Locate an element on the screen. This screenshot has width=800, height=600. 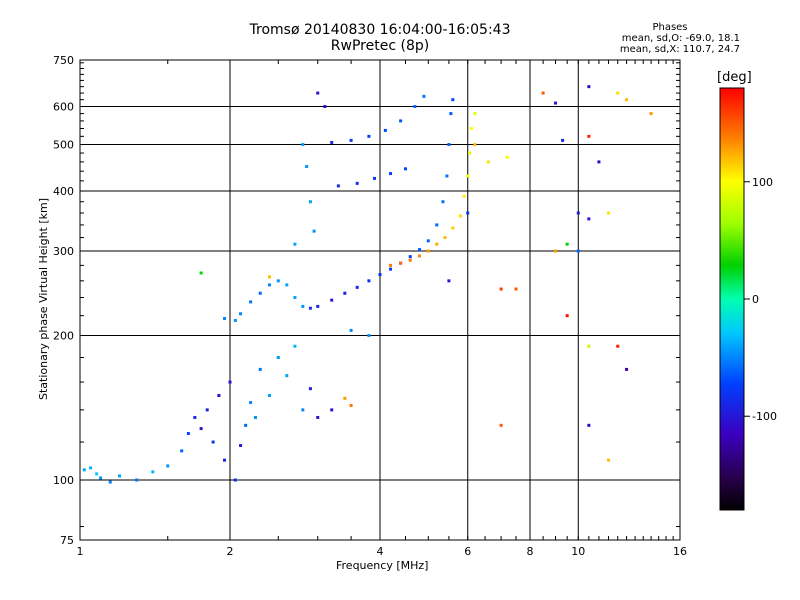
y-tick-label: 75 is located at coordinates (67, 540).